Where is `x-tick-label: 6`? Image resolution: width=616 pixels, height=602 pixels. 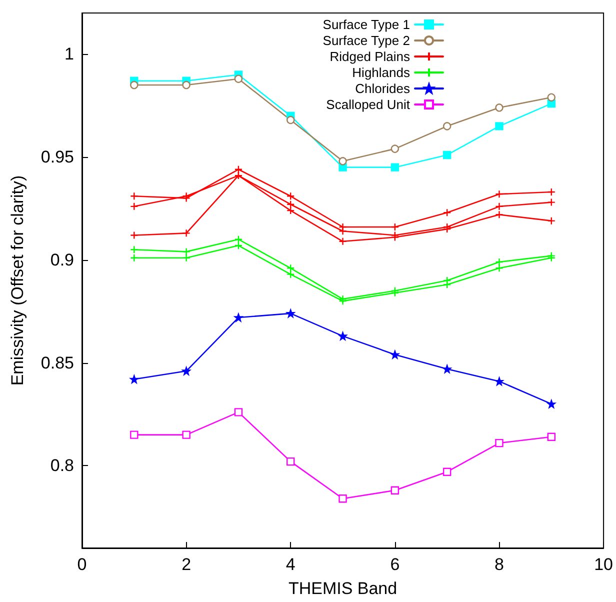
x-tick-label: 6 is located at coordinates (395, 564).